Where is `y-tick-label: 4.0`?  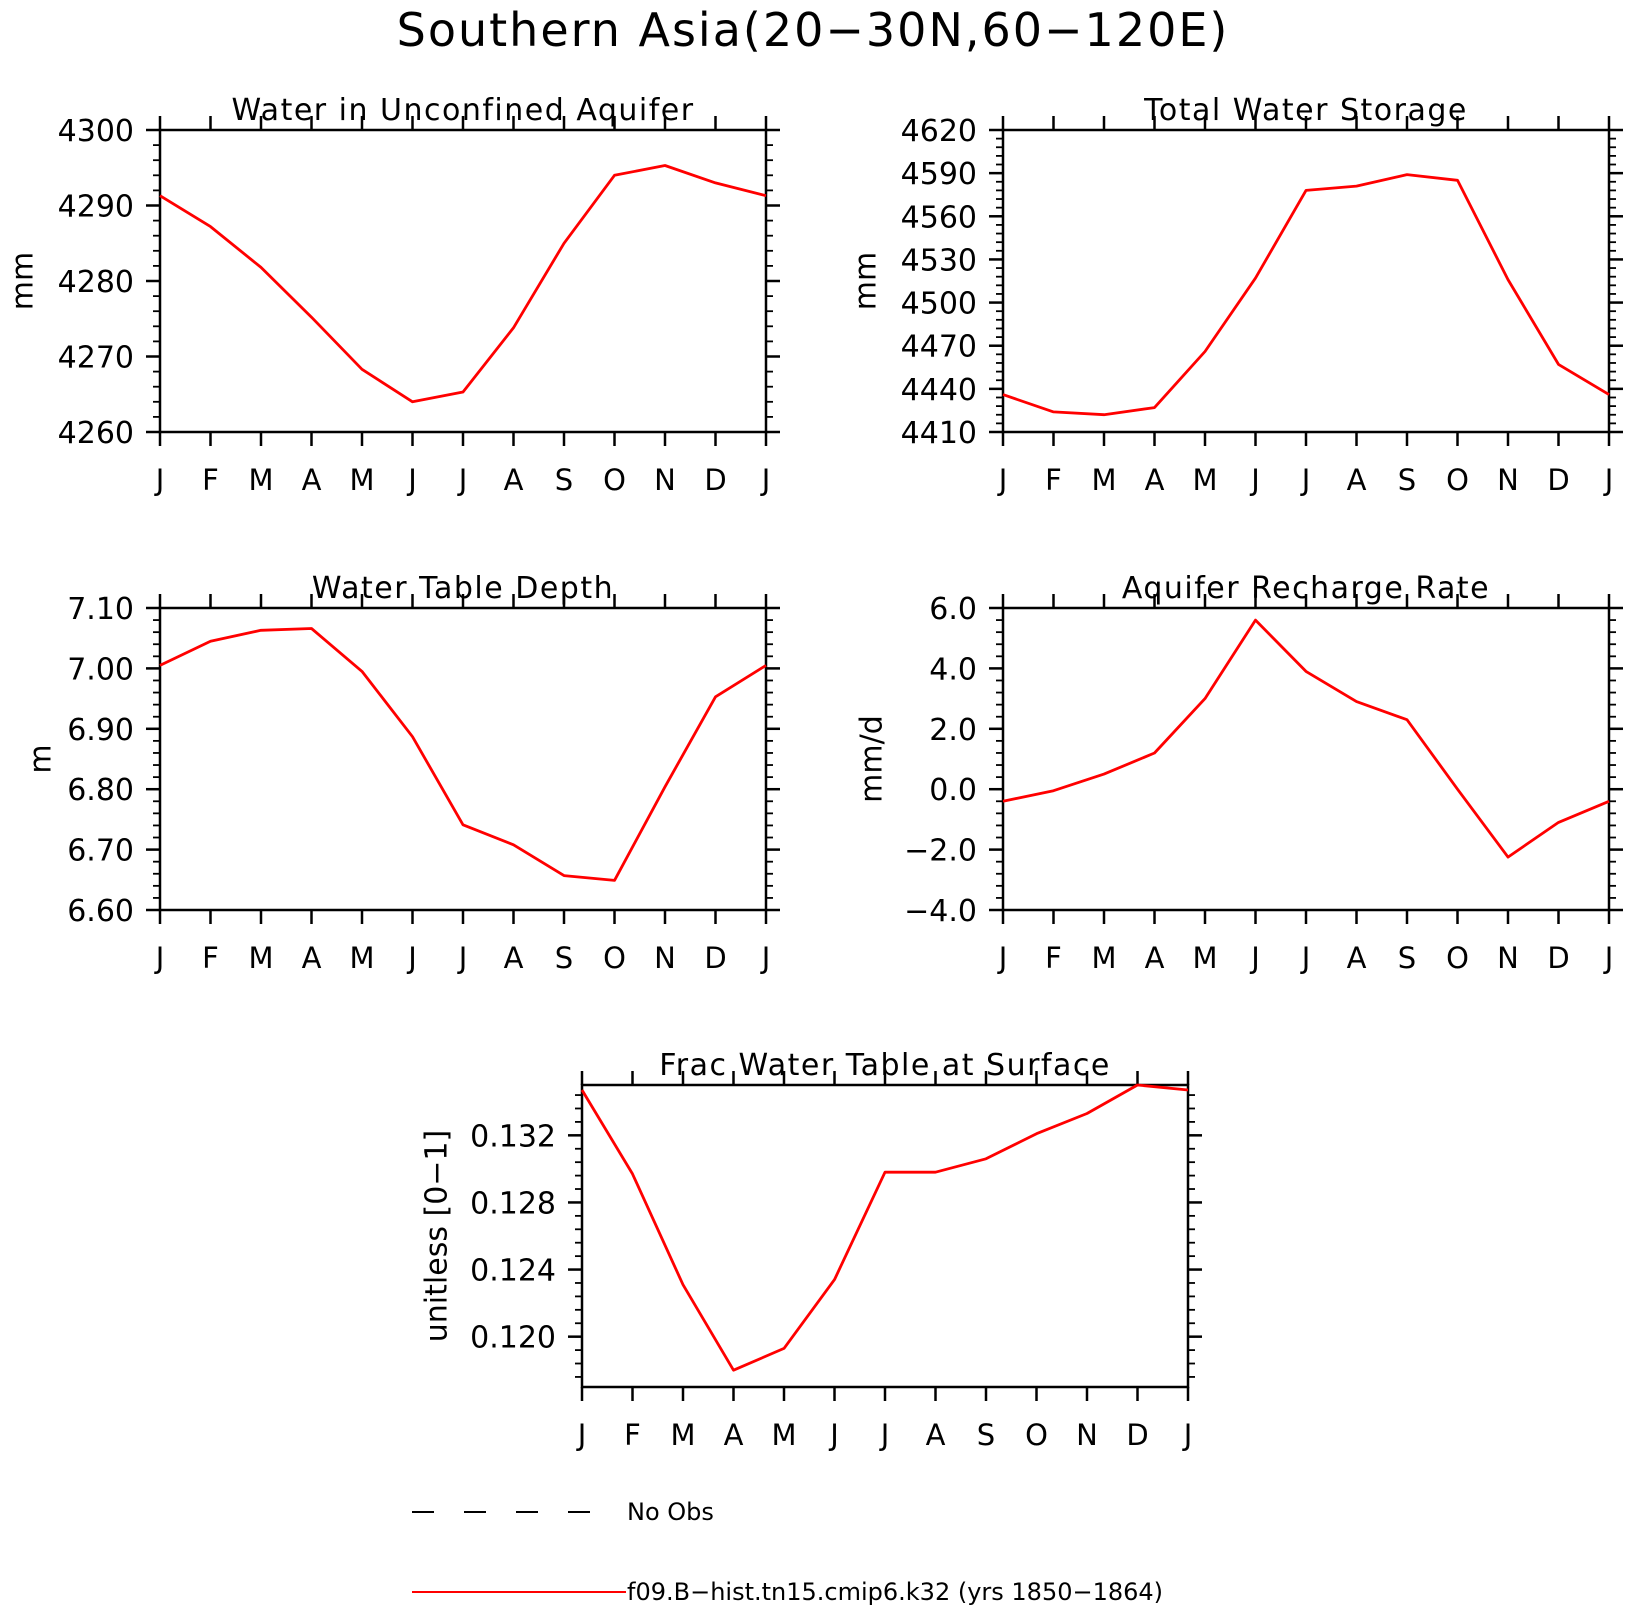
y-tick-label: 4.0 is located at coordinates (953, 669).